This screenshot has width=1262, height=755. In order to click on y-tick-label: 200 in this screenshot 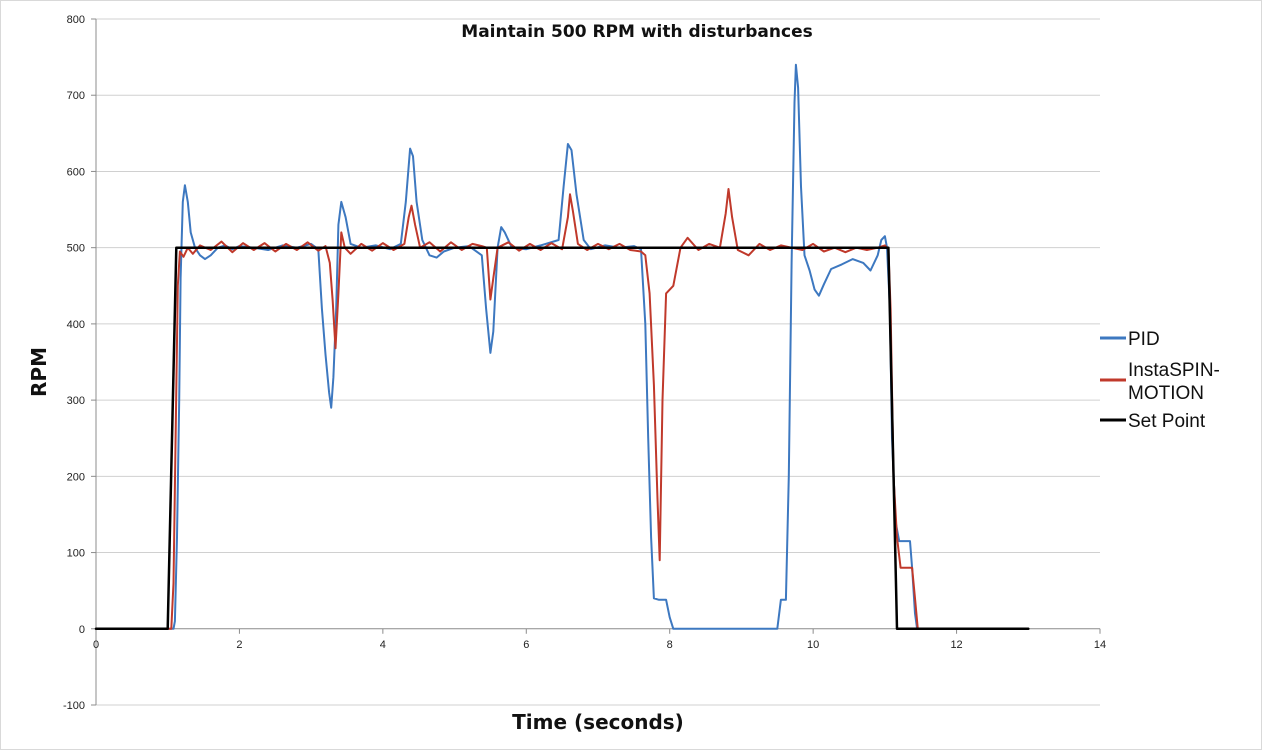, I will do `click(76, 477)`.